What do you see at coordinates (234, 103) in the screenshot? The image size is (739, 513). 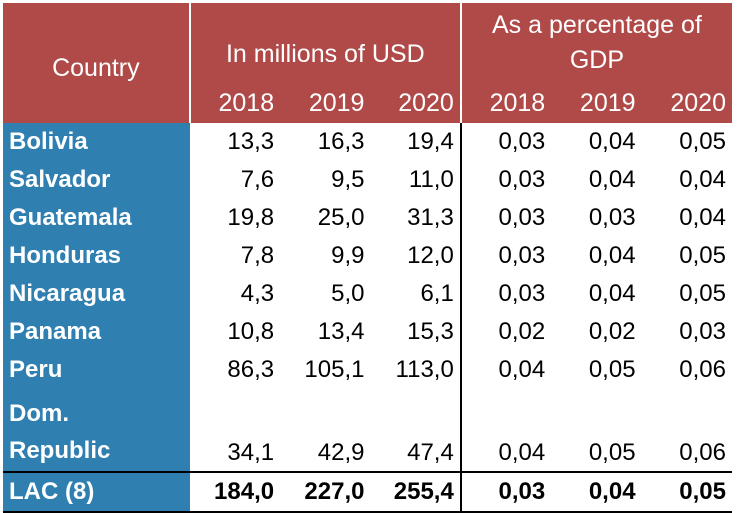 I see `header-year-usd-2018: 2018` at bounding box center [234, 103].